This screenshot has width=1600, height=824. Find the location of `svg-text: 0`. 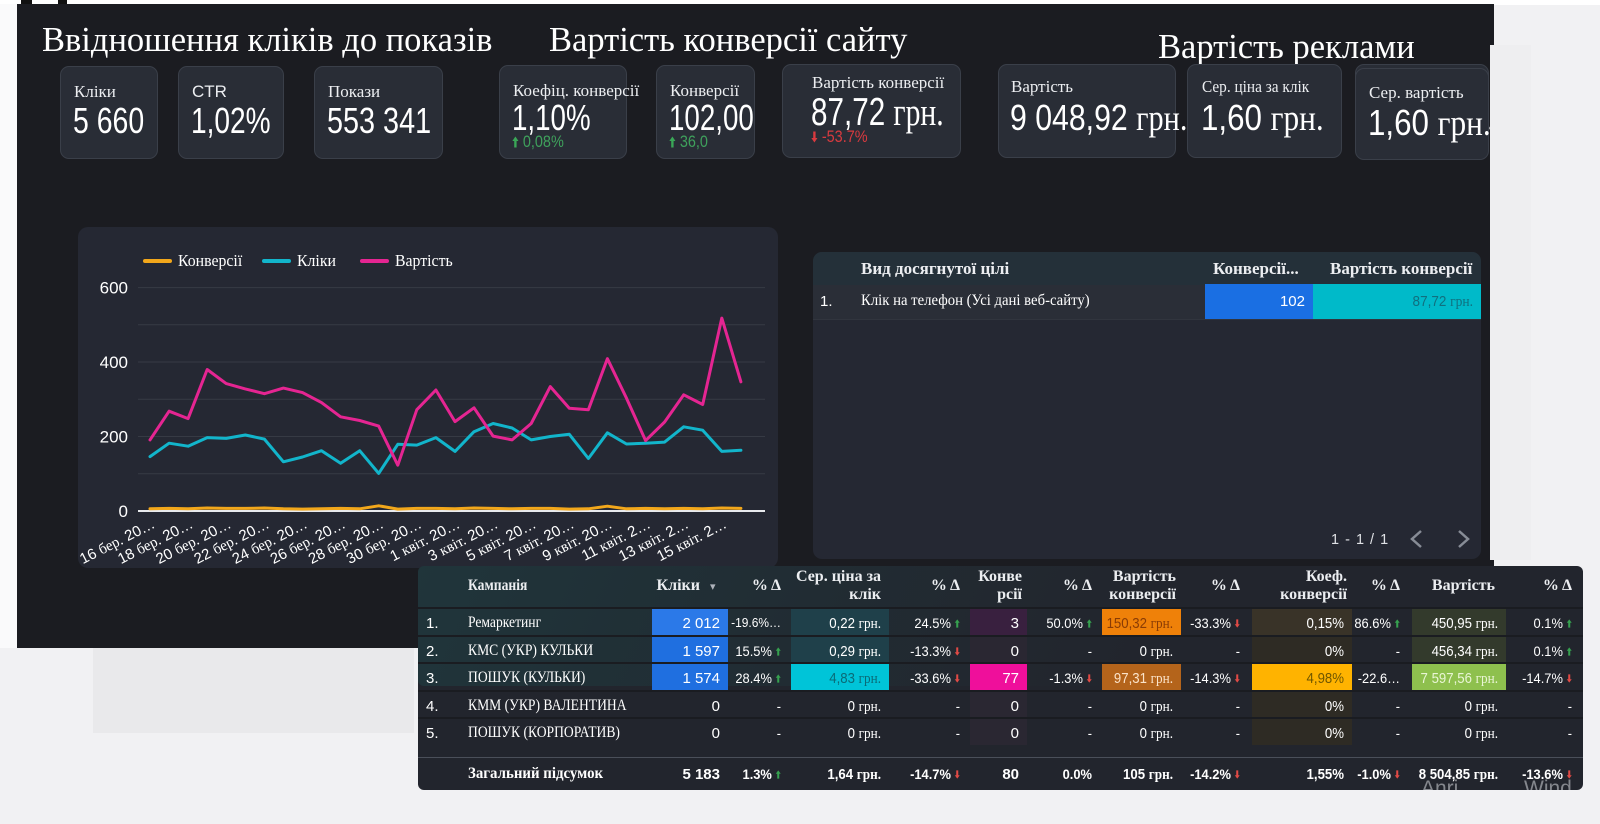

svg-text: 0 is located at coordinates (123, 511).